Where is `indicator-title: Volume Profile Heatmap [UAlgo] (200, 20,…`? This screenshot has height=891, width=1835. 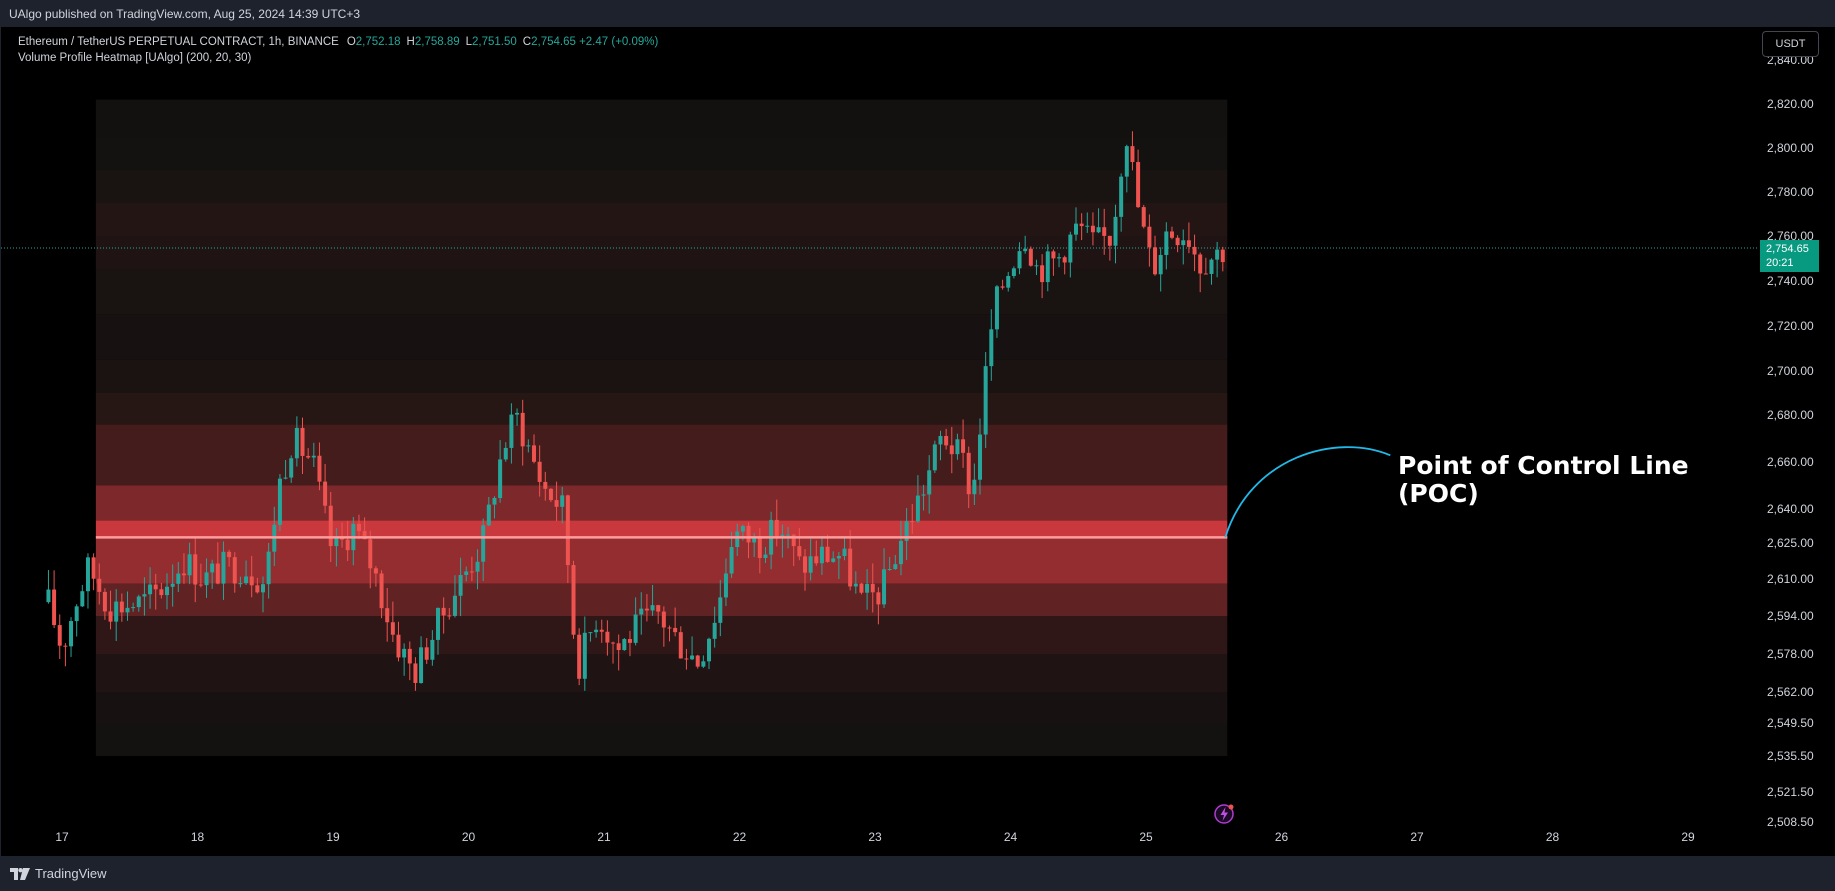
indicator-title: Volume Profile Heatmap [UAlgo] (200, 20,… is located at coordinates (135, 58).